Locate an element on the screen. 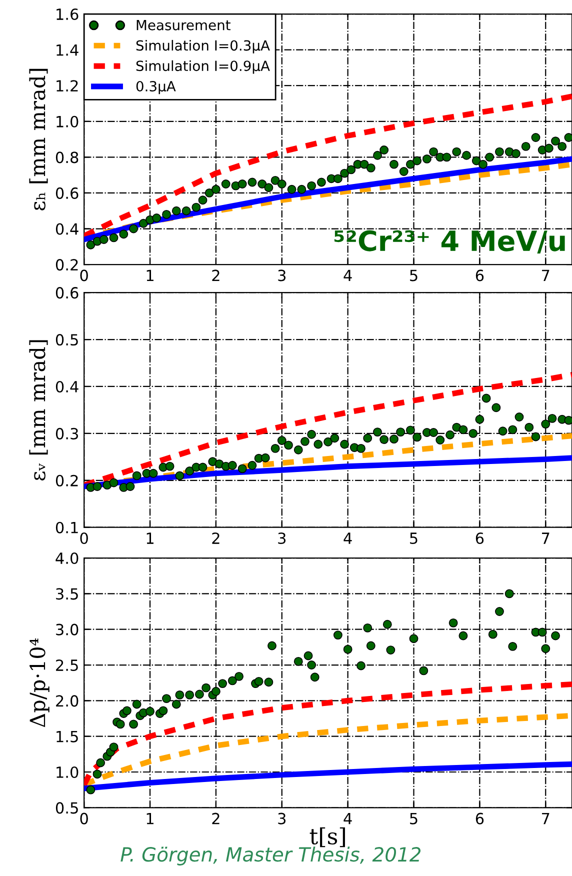 The image size is (572, 876). y-tick-label: 1.5 is located at coordinates (67, 736).